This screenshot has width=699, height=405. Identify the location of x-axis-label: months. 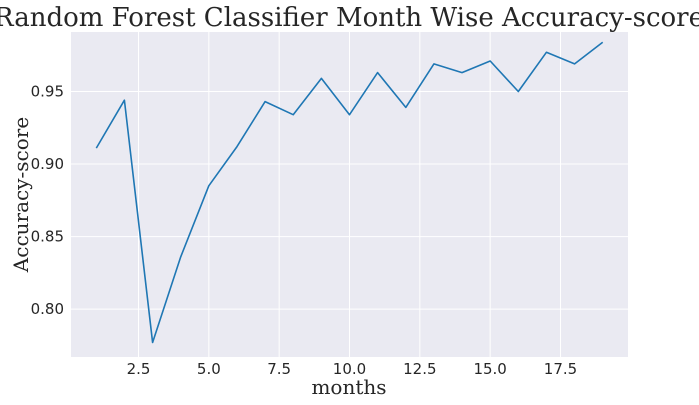
(348, 387).